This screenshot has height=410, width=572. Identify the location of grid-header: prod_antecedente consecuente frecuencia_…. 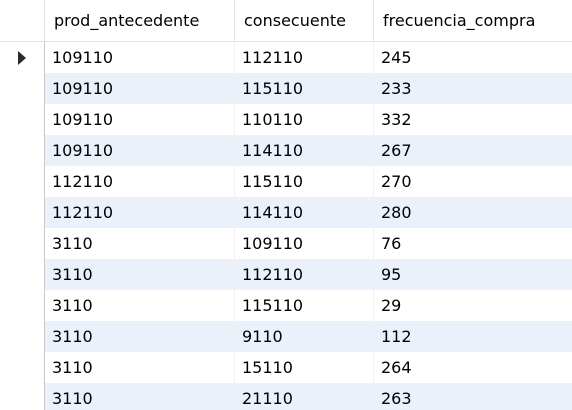
(286, 21).